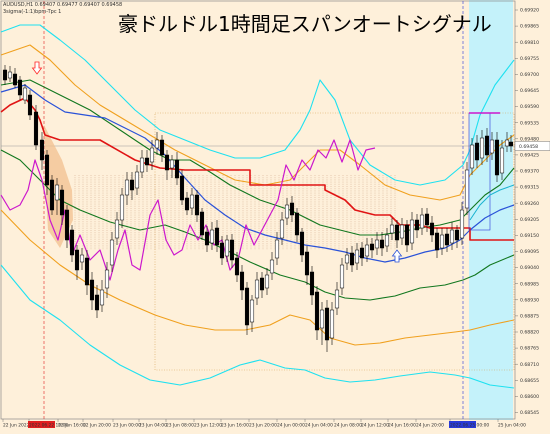 This screenshot has height=434, width=550. Describe the element at coordinates (263, 426) in the screenshot. I see `time-label: 23 Jun 20:00` at that location.